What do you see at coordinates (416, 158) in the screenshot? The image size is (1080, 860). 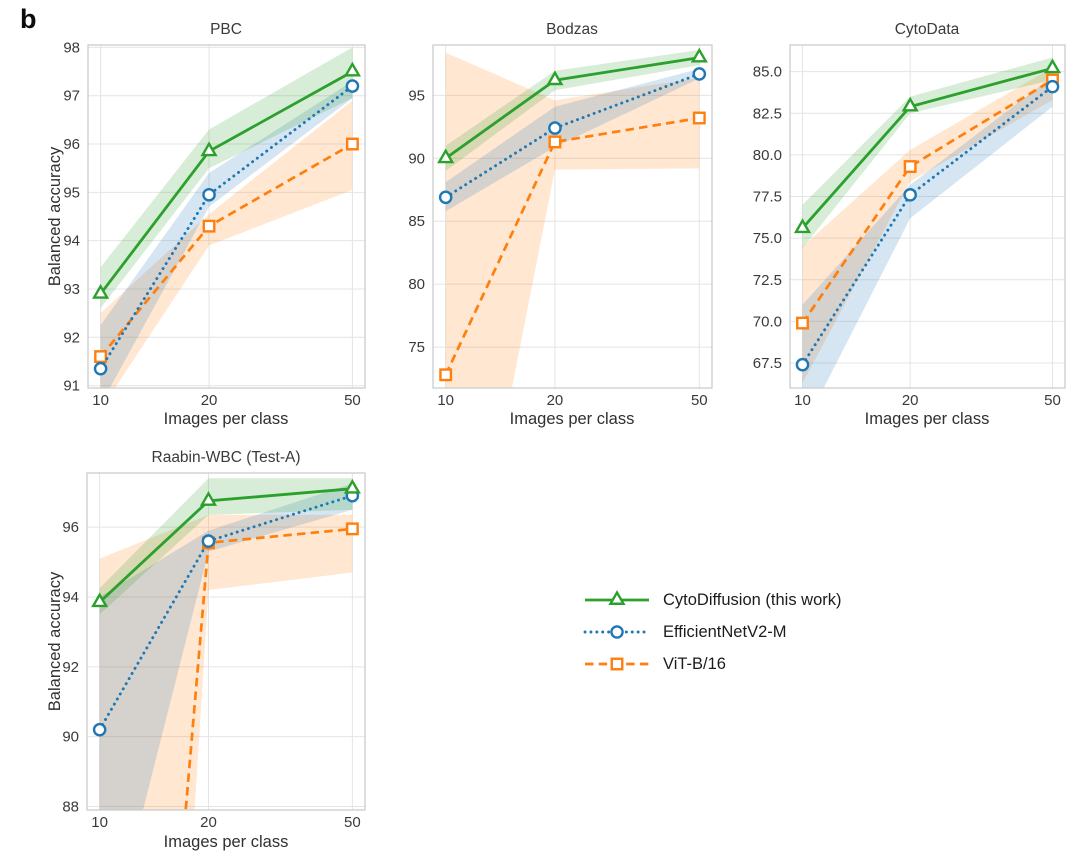 I see `y-tick-label: 90` at bounding box center [416, 158].